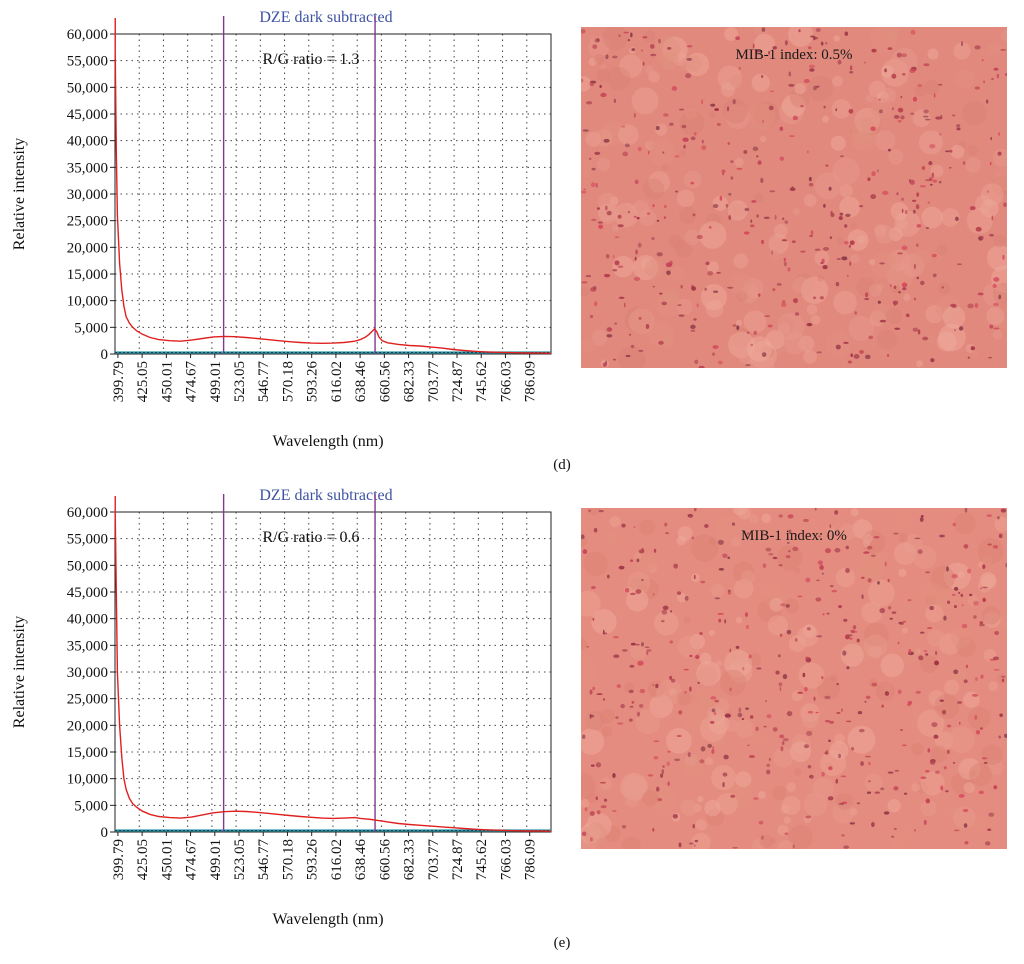 This screenshot has height=964, width=1024. I want to click on rg-ratio-annotation: R/G ratio = 1.3, so click(310, 59).